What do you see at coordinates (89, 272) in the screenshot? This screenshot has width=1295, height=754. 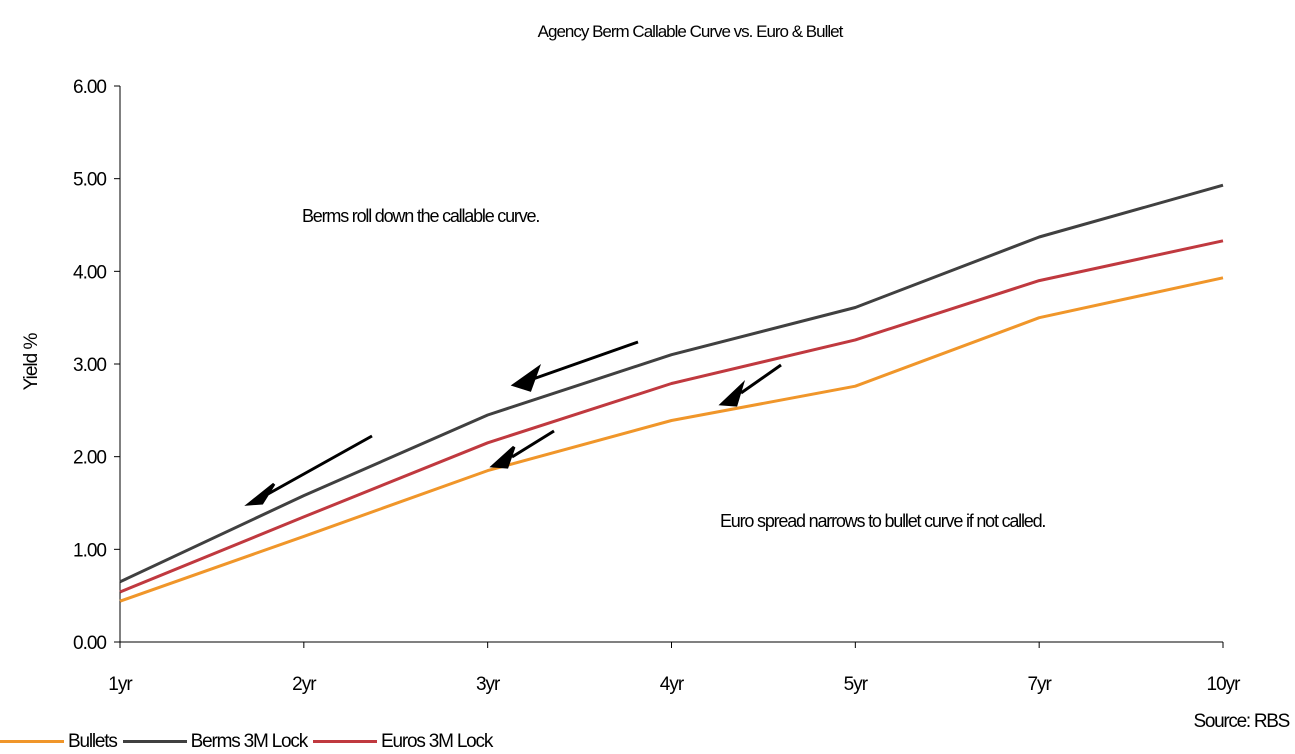 I see `y-tick-label: 4.00` at bounding box center [89, 272].